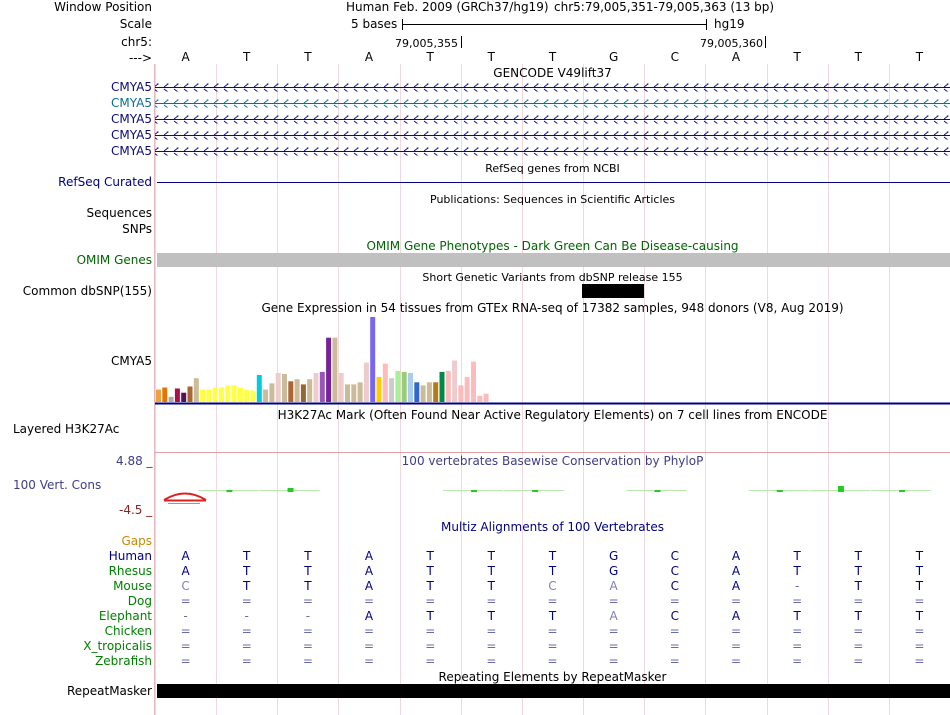 The width and height of the screenshot is (950, 715). What do you see at coordinates (374, 24) in the screenshot?
I see `scale-bases: 5 bases` at bounding box center [374, 24].